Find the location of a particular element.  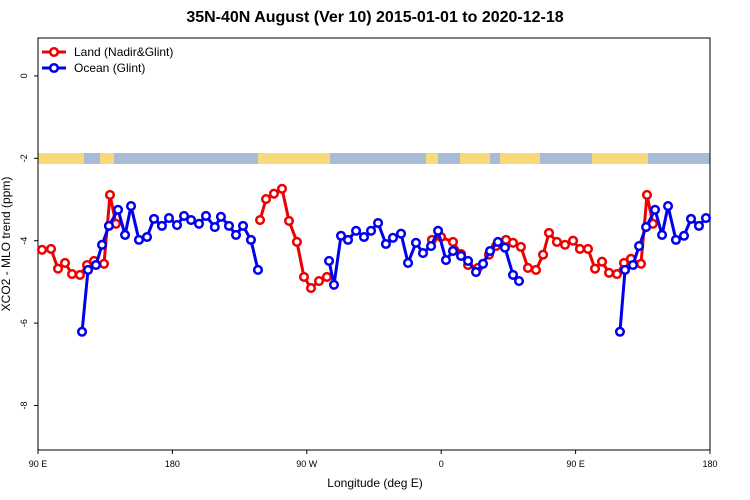

x-tick-label: 90 E is located at coordinates (575, 464).